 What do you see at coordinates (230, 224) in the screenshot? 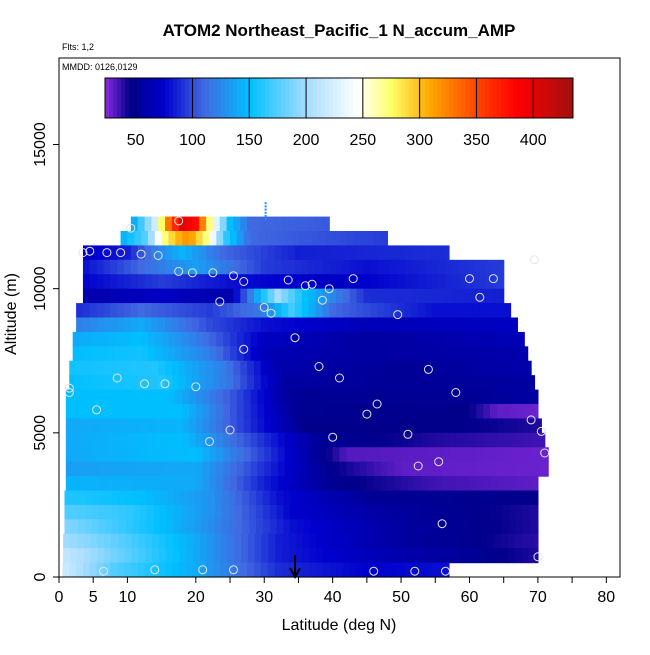
I see `heatmap-row` at bounding box center [230, 224].